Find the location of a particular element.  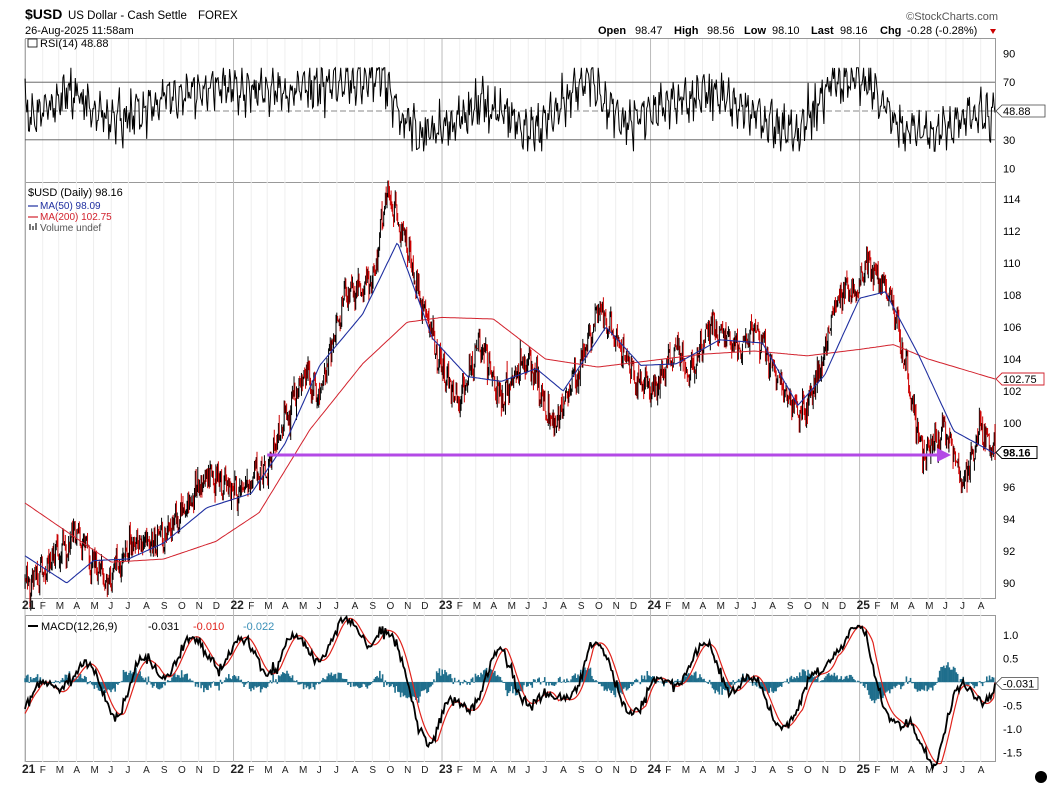

x-tick-label: 23 is located at coordinates (446, 769).